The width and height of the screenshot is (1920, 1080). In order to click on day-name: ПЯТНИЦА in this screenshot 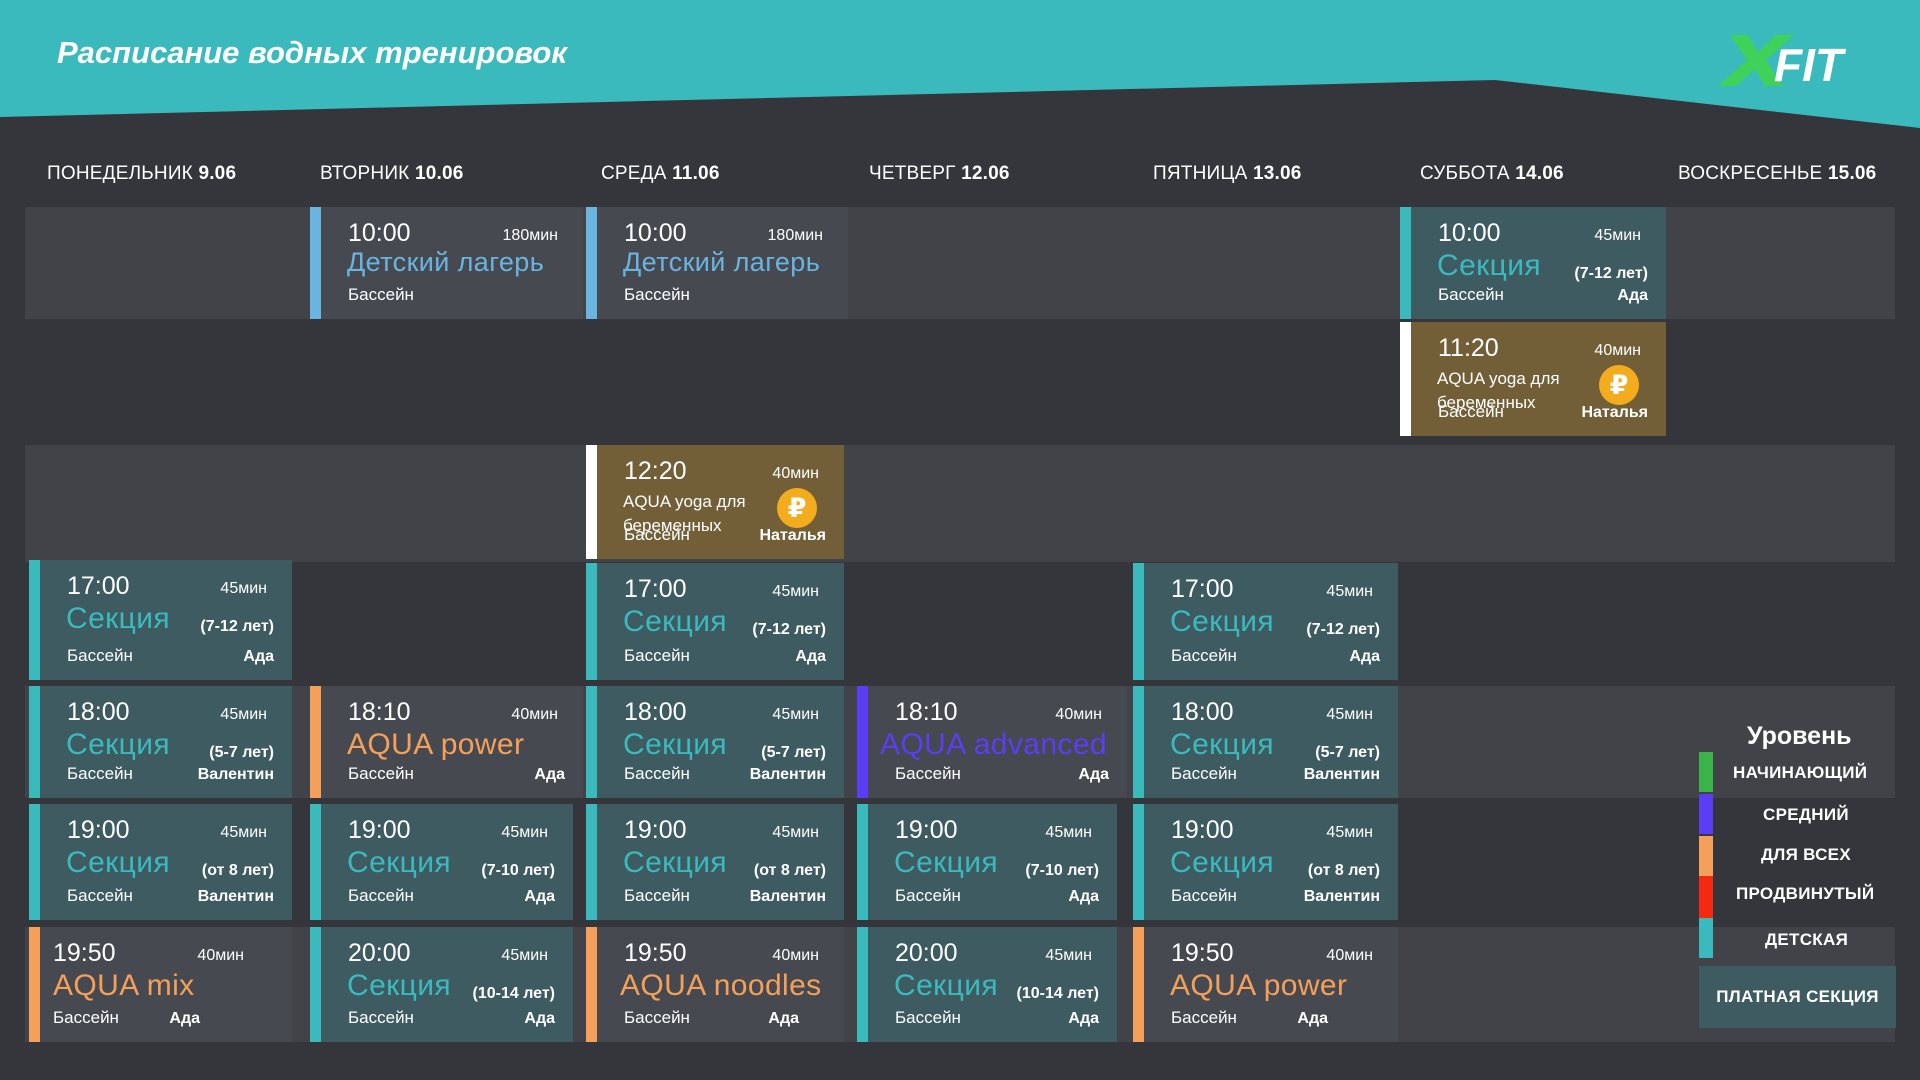, I will do `click(1200, 173)`.